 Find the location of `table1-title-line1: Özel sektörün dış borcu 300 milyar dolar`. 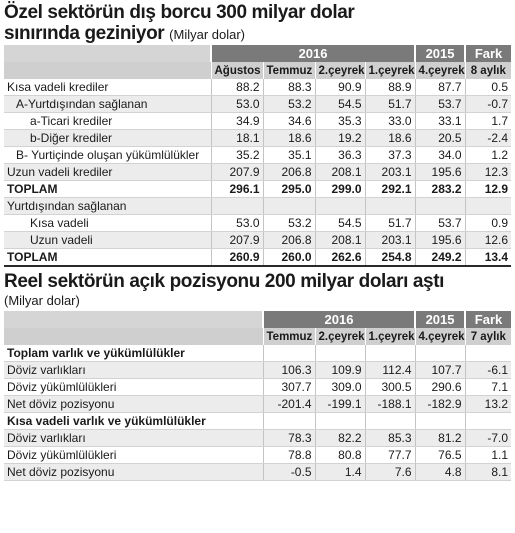

table1-title-line1: Özel sektörün dış borcu 300 milyar dolar is located at coordinates (179, 12).